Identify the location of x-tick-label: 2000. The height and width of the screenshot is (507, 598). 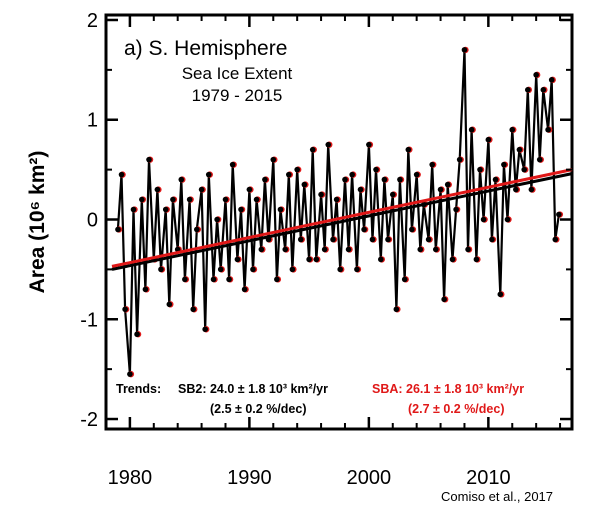
(369, 478).